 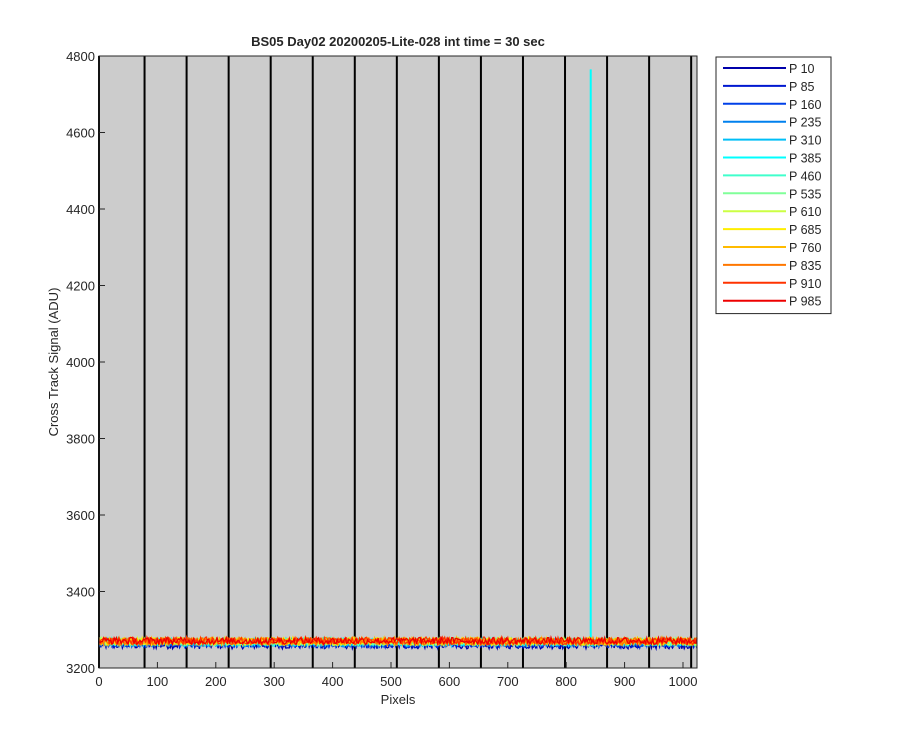 I want to click on x-tick-label: 1000, so click(x=683, y=681).